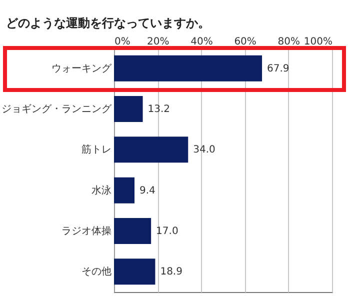 The height and width of the screenshot is (300, 352). Describe the element at coordinates (278, 68) in the screenshot. I see `data-label: 67.9` at that location.